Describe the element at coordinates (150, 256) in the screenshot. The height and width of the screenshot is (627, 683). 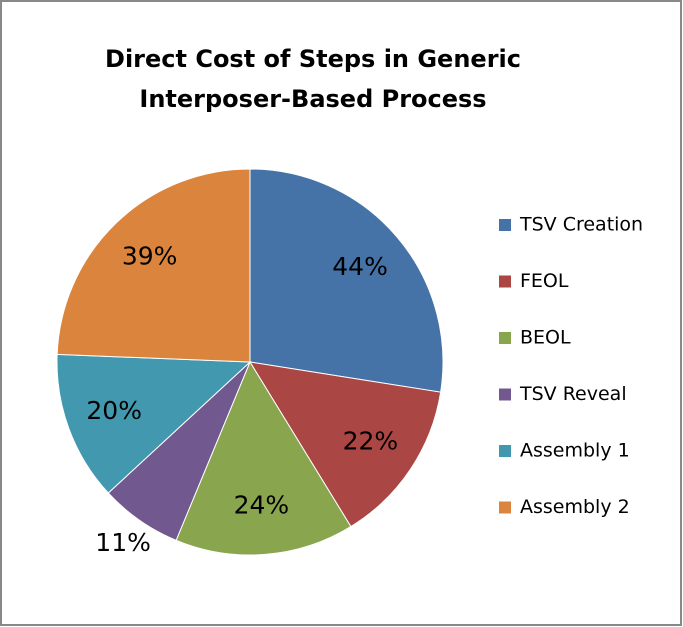
I see `data-label: 39%` at that location.